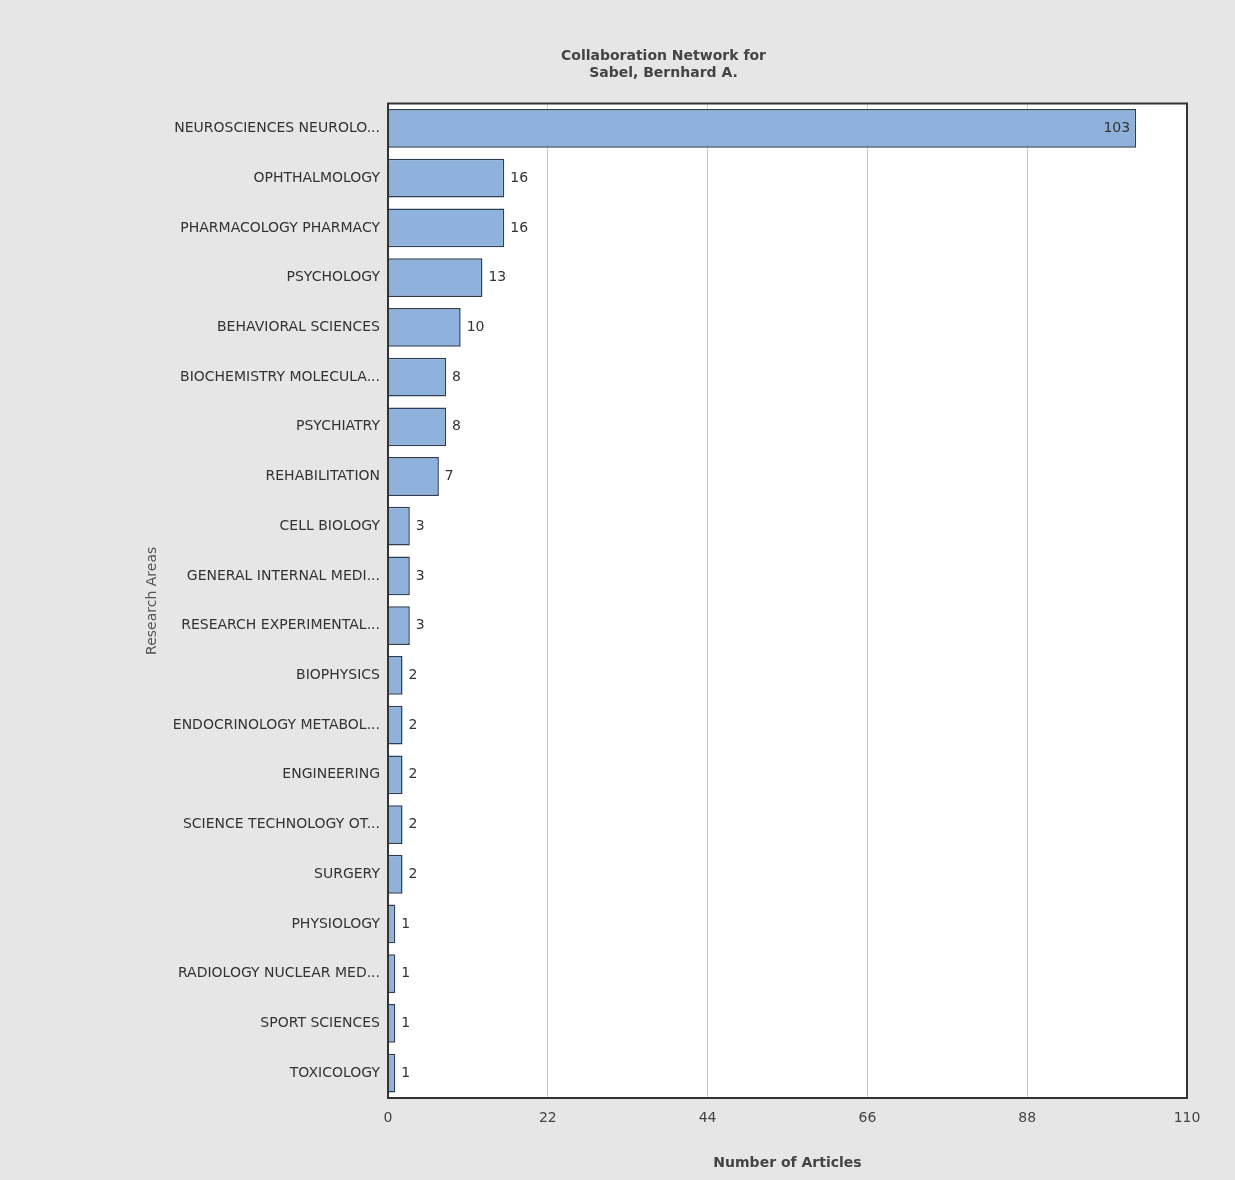 Image resolution: width=1235 pixels, height=1180 pixels. What do you see at coordinates (334, 1071) in the screenshot?
I see `y-tick-label: TOXICOLOGY` at bounding box center [334, 1071].